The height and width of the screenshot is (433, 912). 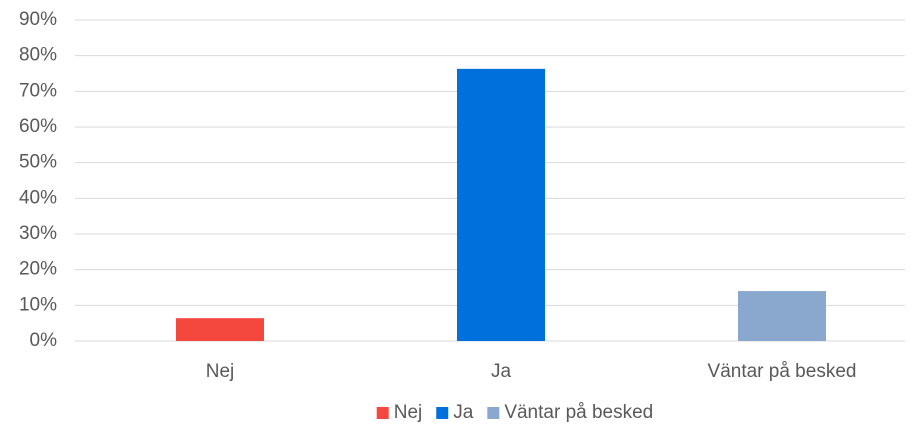 What do you see at coordinates (38, 197) in the screenshot?
I see `y-tick-label: 40%` at bounding box center [38, 197].